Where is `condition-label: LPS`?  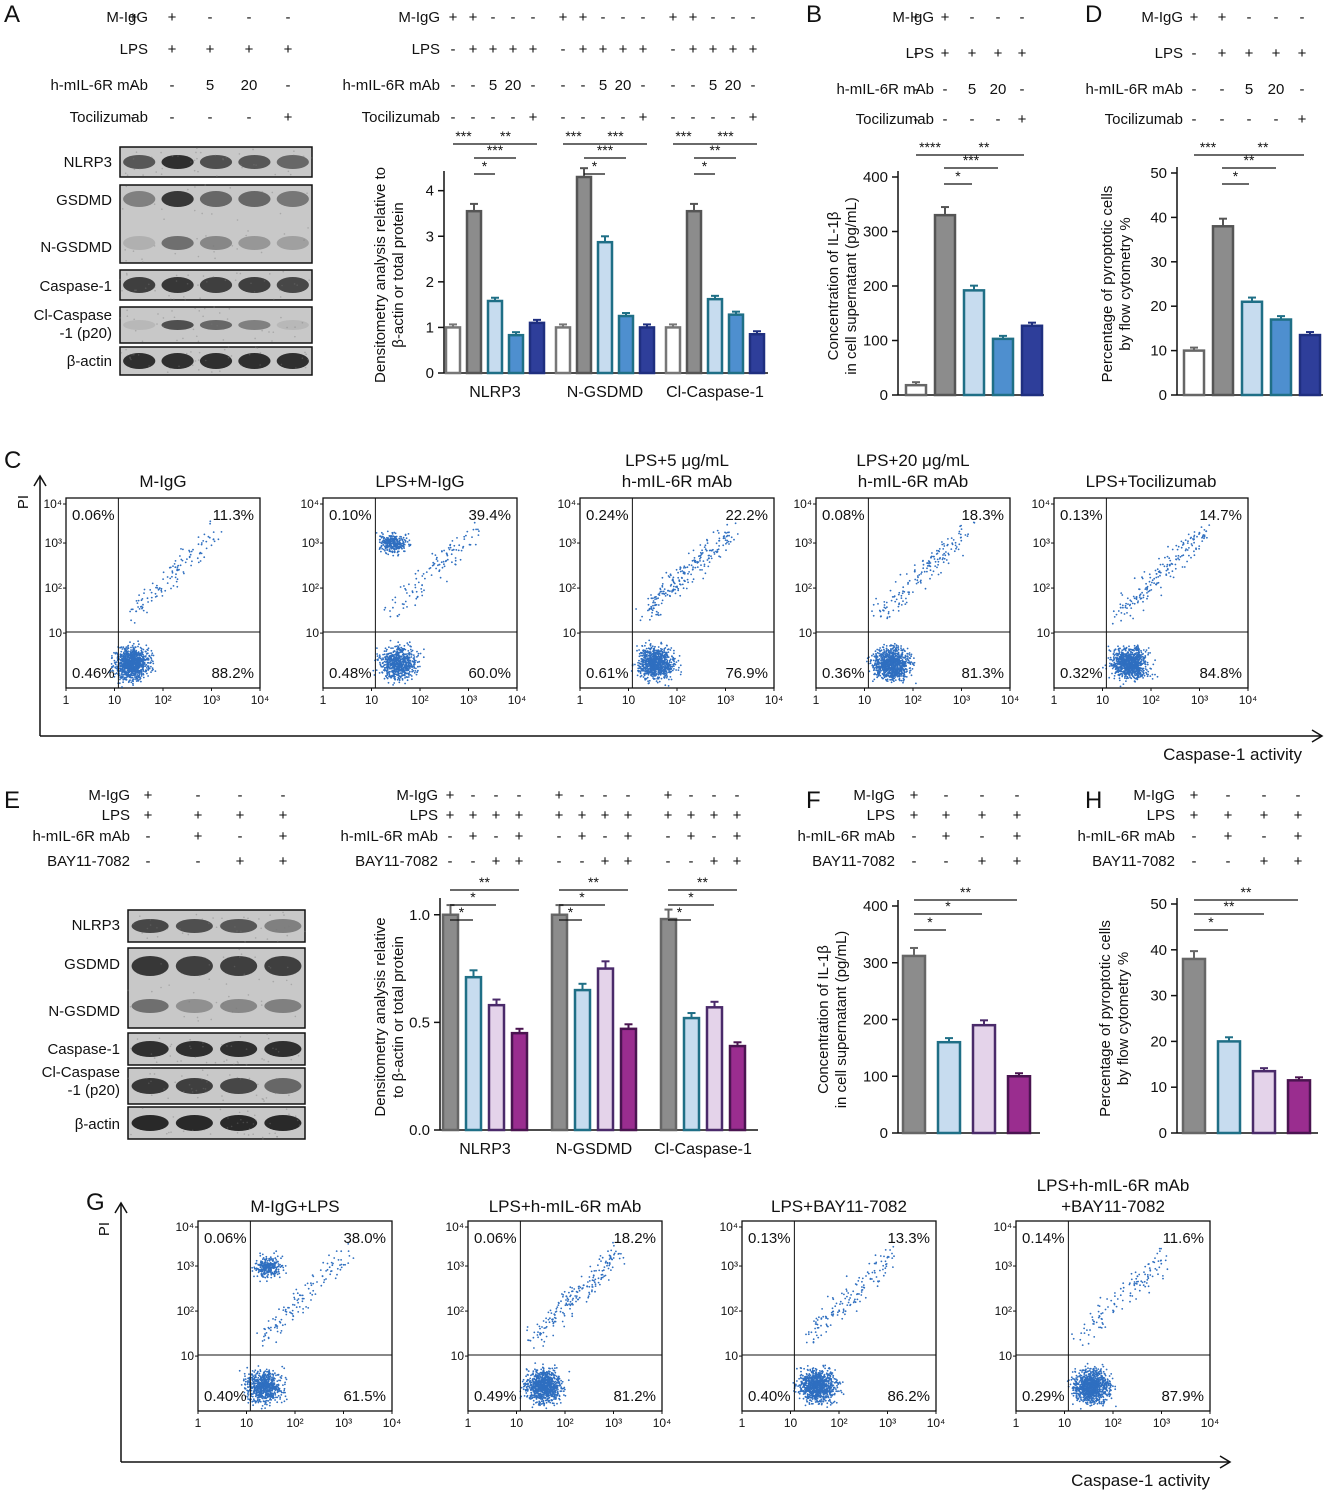
condition-label: LPS is located at coordinates (426, 49).